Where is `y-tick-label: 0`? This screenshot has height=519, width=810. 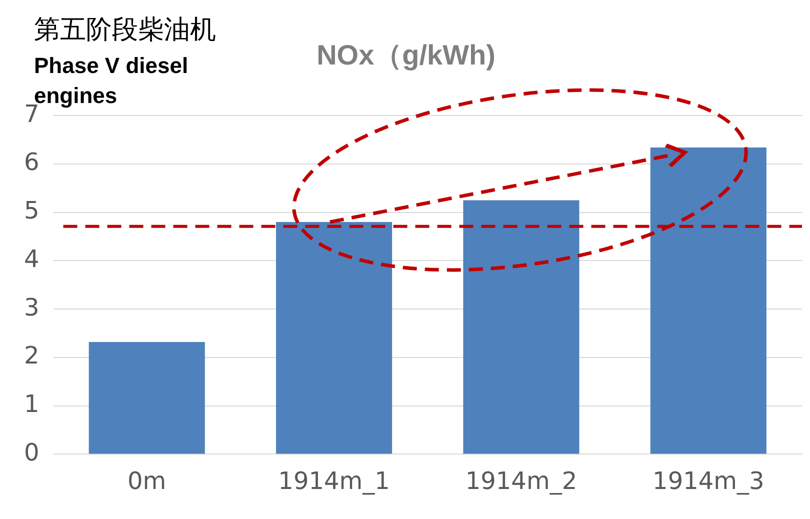 y-tick-label: 0 is located at coordinates (32, 452).